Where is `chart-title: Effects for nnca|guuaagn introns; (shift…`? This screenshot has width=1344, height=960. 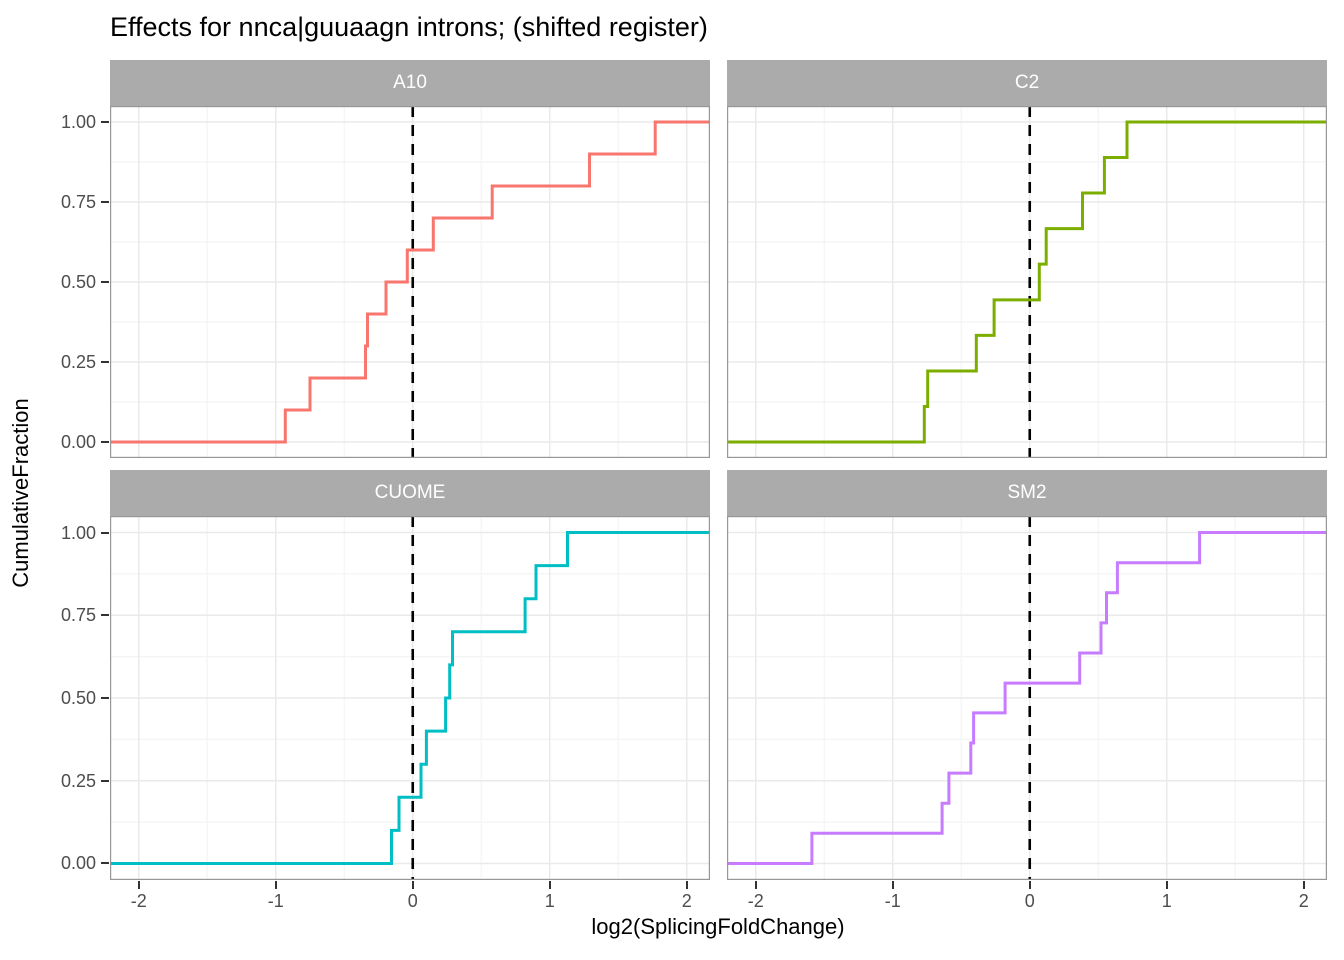
chart-title: Effects for nnca|guuaagn introns; (shift… is located at coordinates (409, 27).